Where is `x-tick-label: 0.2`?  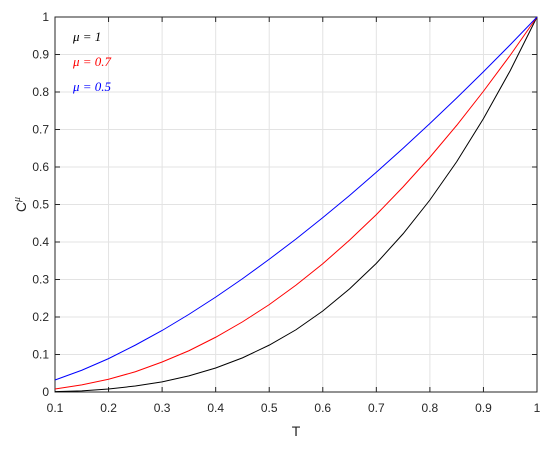 x-tick-label: 0.2 is located at coordinates (108, 408).